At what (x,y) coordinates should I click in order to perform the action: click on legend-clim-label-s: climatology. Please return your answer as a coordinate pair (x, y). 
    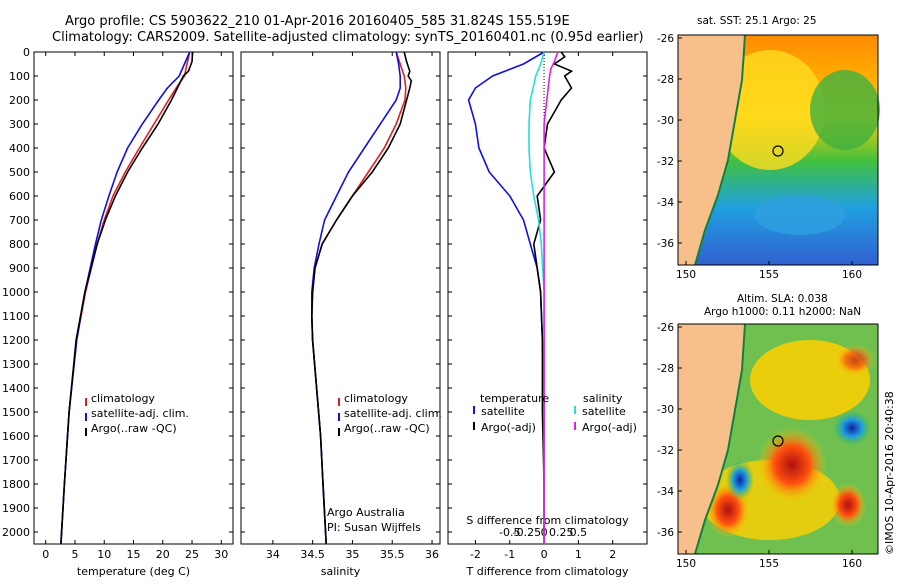
    Looking at the image, I should click on (376, 398).